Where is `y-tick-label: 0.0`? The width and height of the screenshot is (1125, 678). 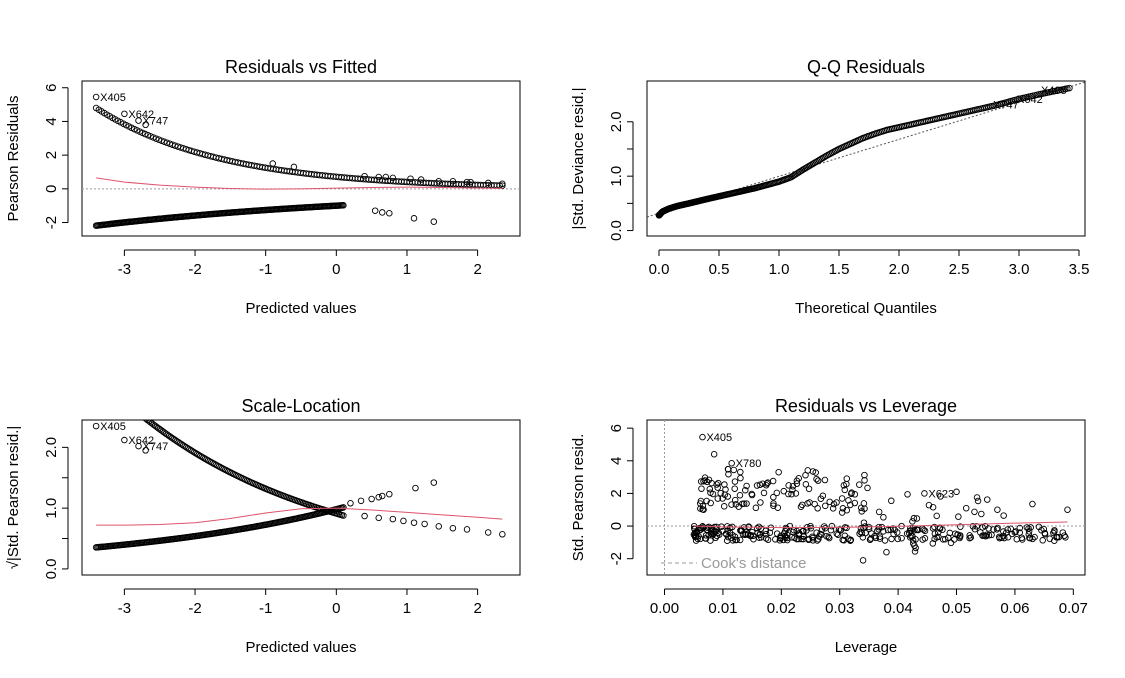 y-tick-label: 0.0 is located at coordinates (616, 230).